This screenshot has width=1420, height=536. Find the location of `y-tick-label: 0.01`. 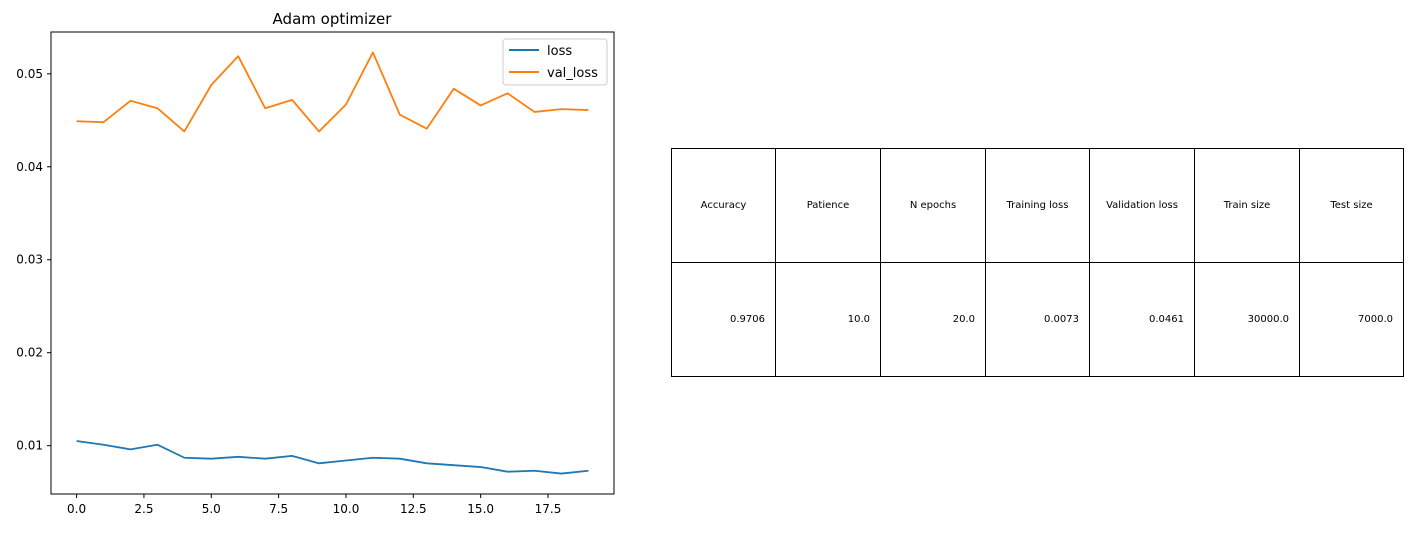

y-tick-label: 0.01 is located at coordinates (29, 446).